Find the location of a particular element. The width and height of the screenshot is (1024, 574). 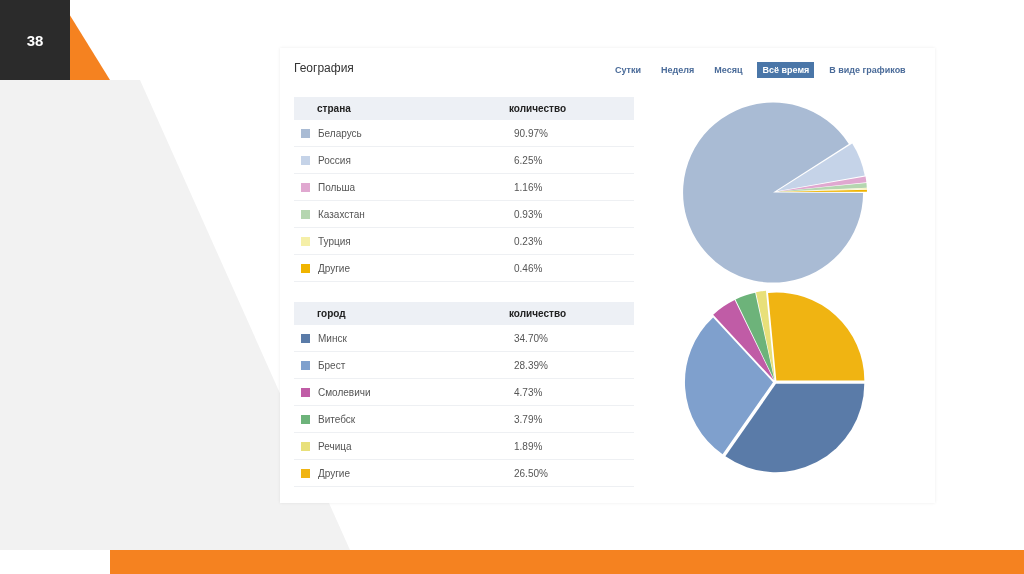

legend-label: Казахстан is located at coordinates (401, 214).